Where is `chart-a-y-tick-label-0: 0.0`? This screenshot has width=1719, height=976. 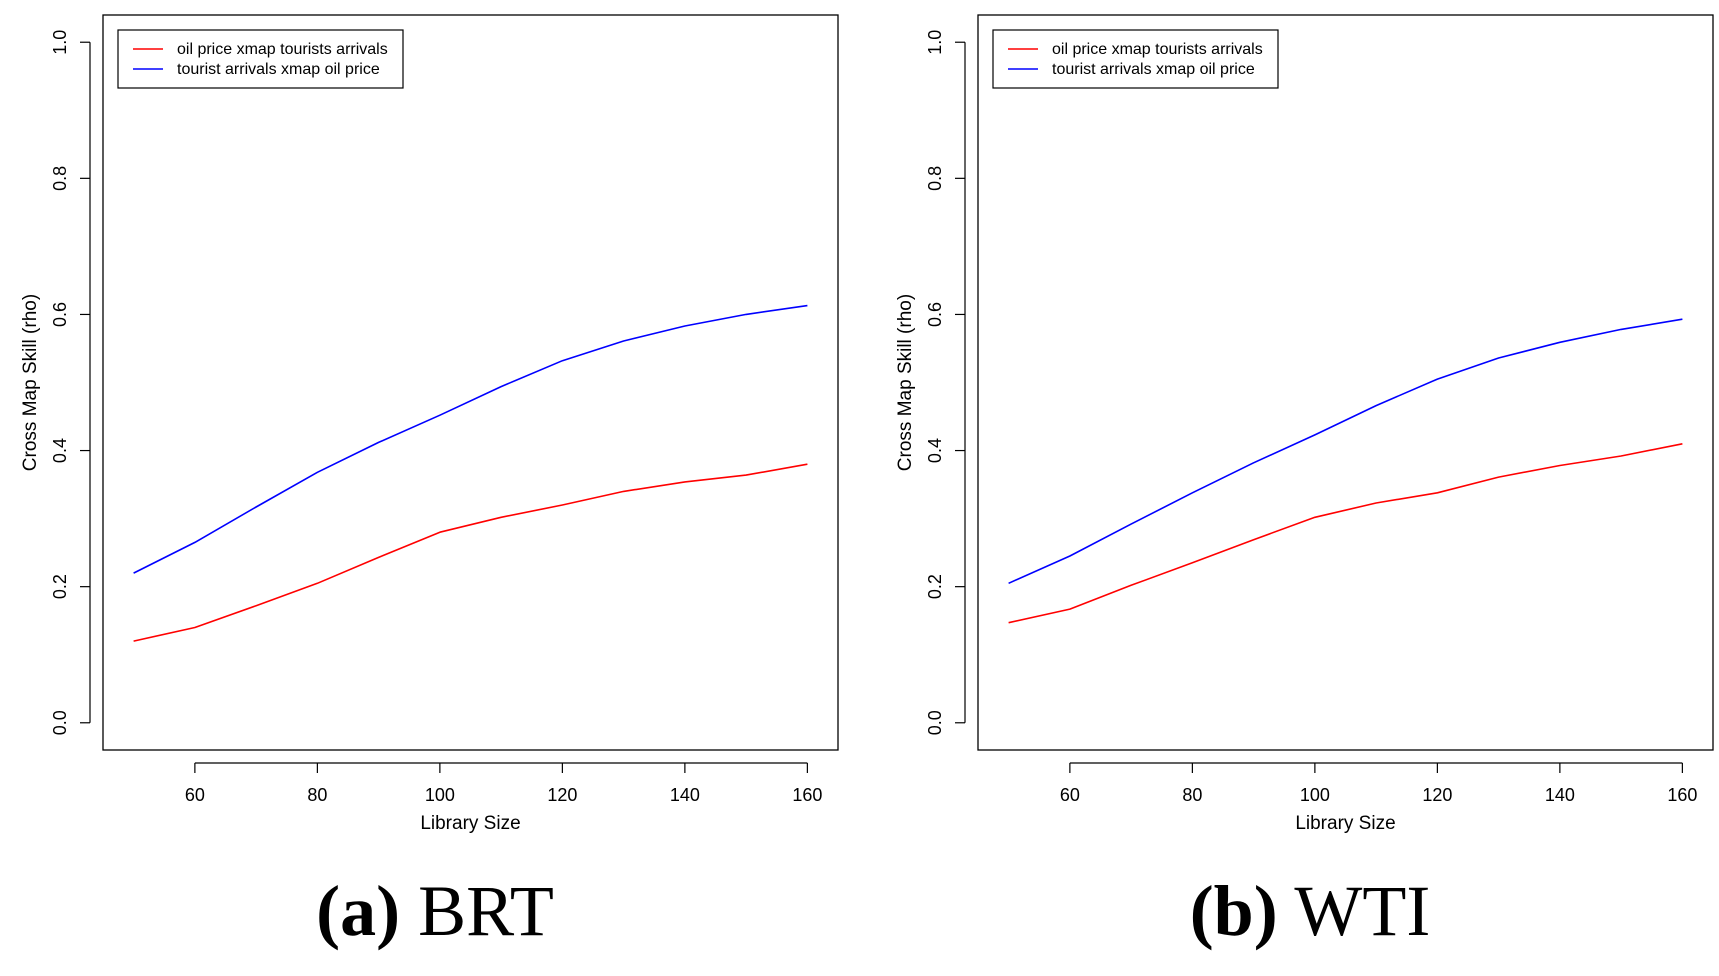 chart-a-y-tick-label-0: 0.0 is located at coordinates (60, 722).